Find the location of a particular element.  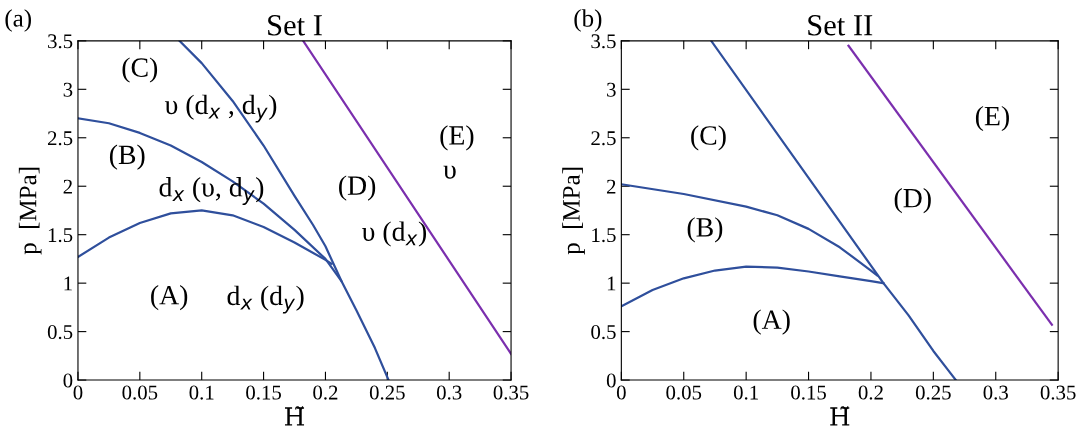

x-tick-label: 0 is located at coordinates (78, 392).